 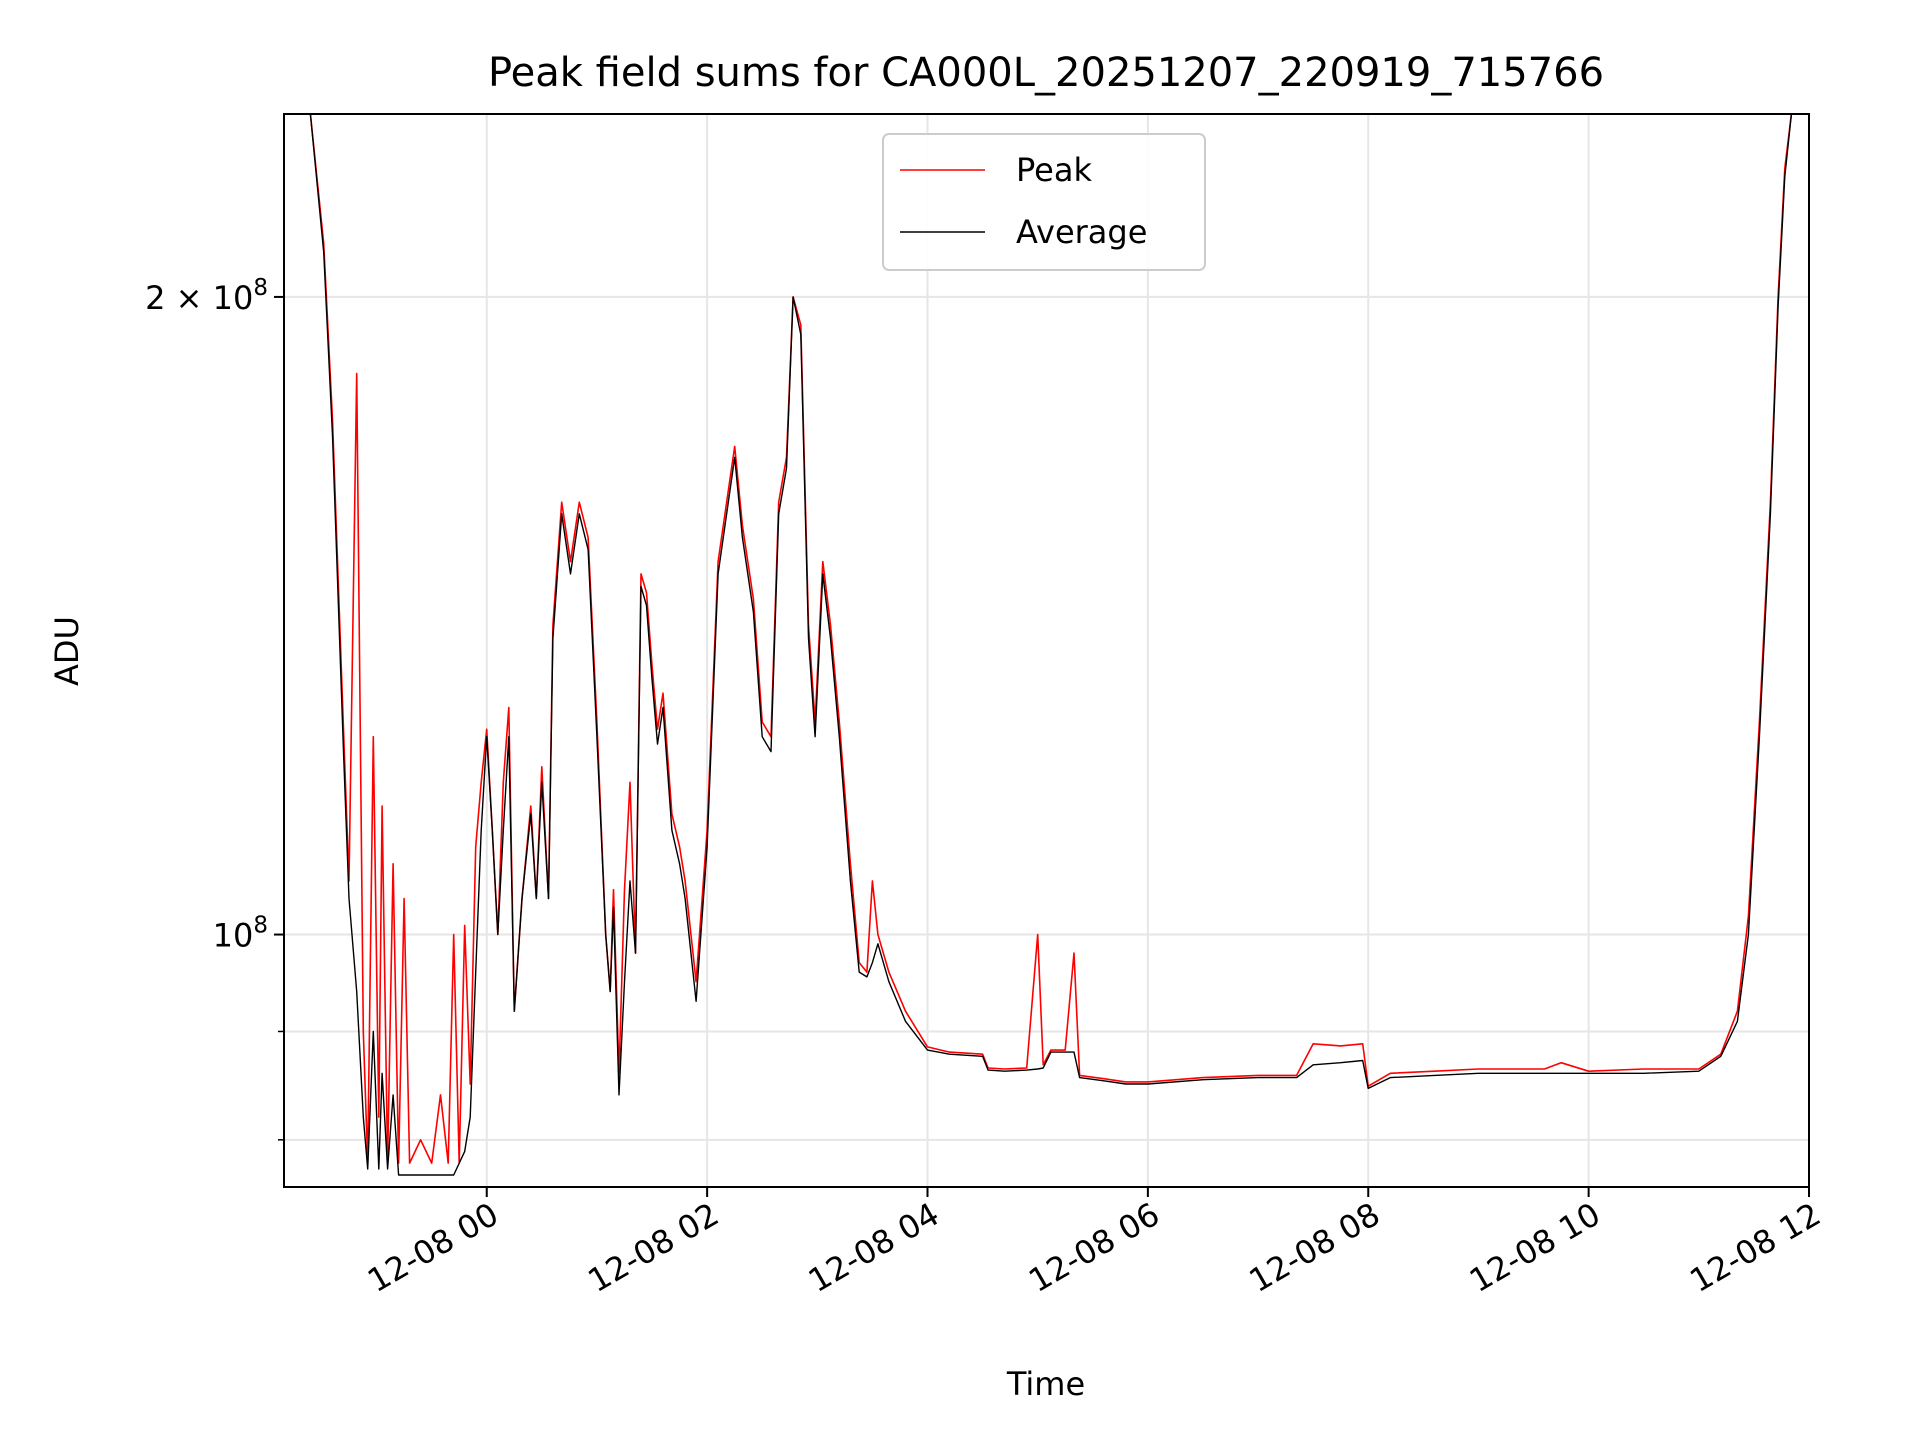 What do you see at coordinates (206, 296) in the screenshot?
I see `y-tick-label: 2 × 108` at bounding box center [206, 296].